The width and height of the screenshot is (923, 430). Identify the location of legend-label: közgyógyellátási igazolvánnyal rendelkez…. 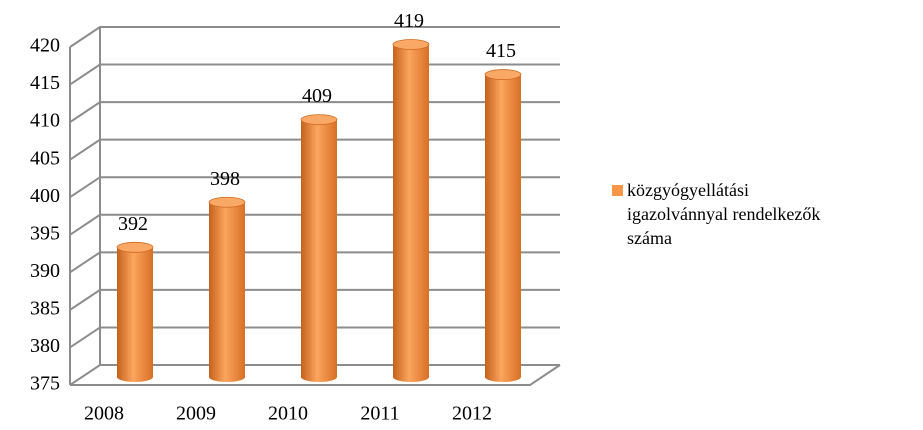
(724, 214).